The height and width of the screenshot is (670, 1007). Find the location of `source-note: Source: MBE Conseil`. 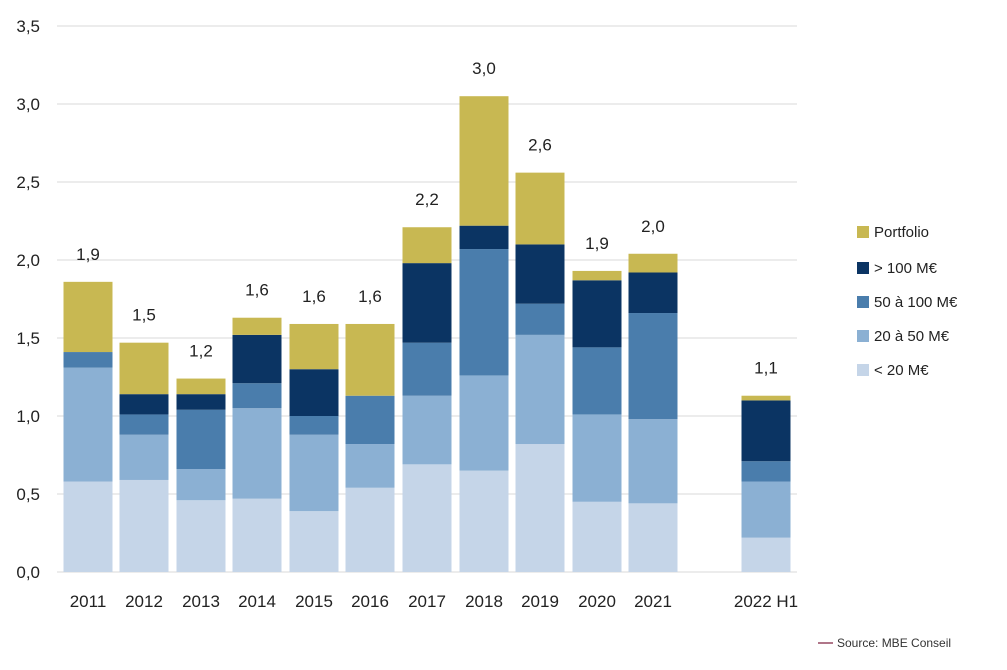

source-note: Source: MBE Conseil is located at coordinates (884, 643).